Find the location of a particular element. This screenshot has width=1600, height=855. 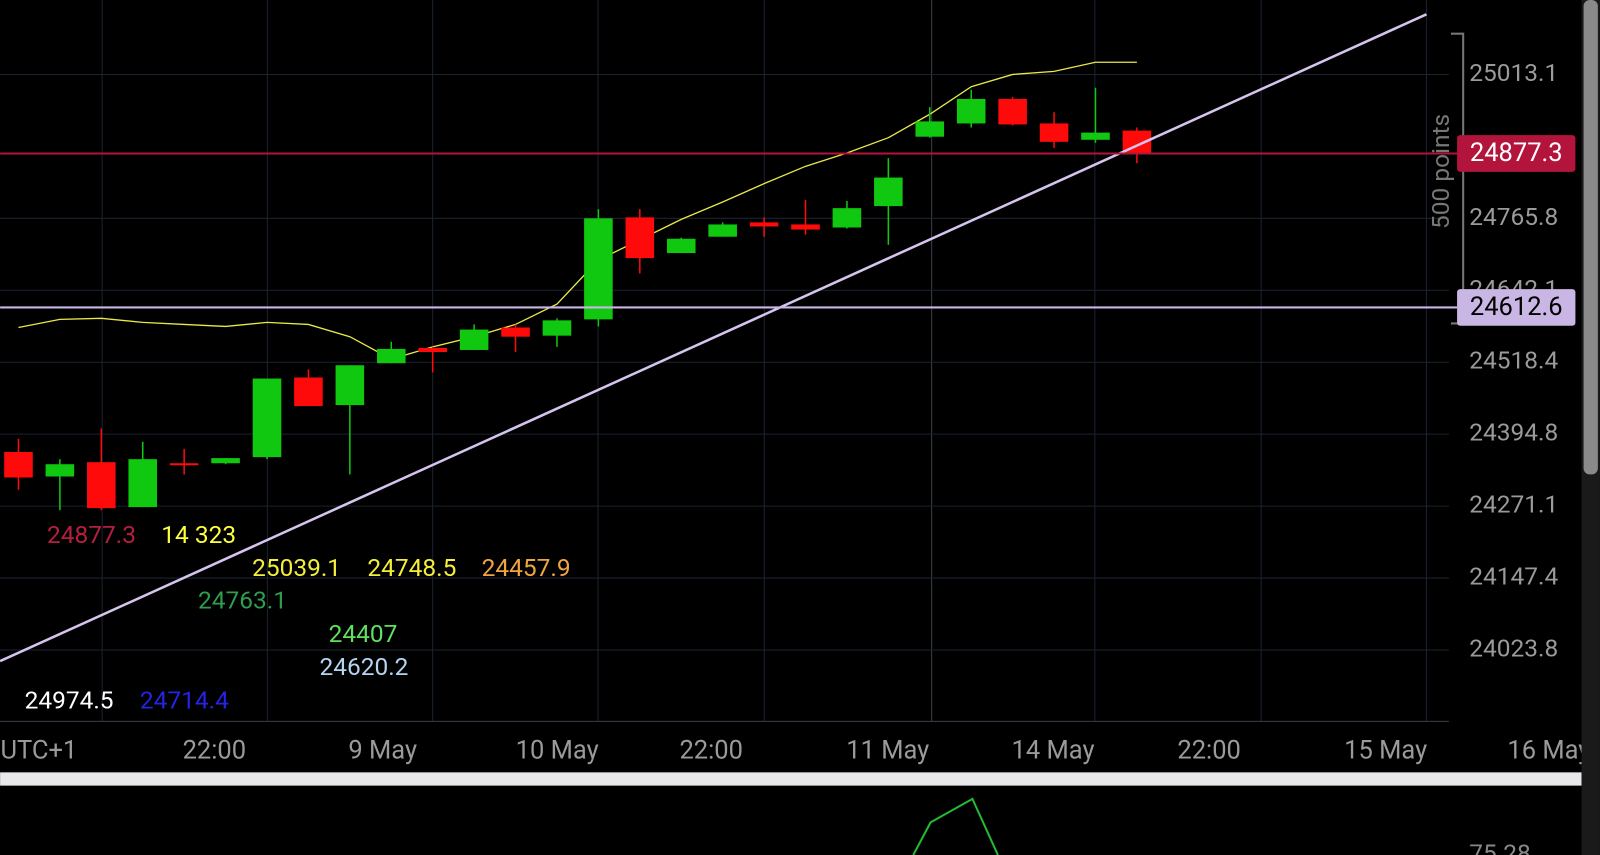

subpanel-line is located at coordinates (955, 826).